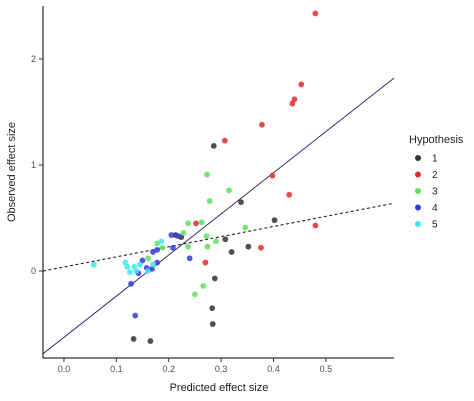 The image size is (474, 401). I want to click on legend-label-4: 4, so click(435, 208).